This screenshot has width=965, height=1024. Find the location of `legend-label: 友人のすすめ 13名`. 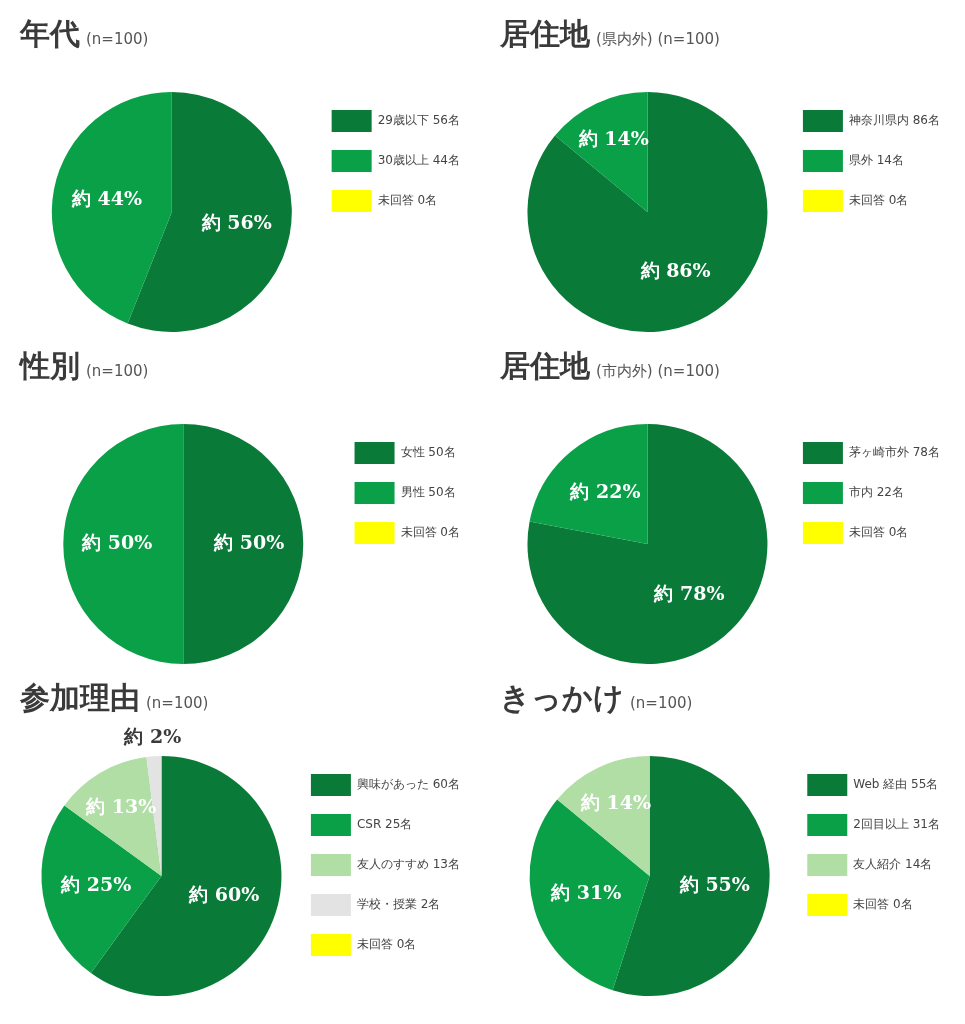

legend-label: 友人のすすめ 13名 is located at coordinates (408, 864).